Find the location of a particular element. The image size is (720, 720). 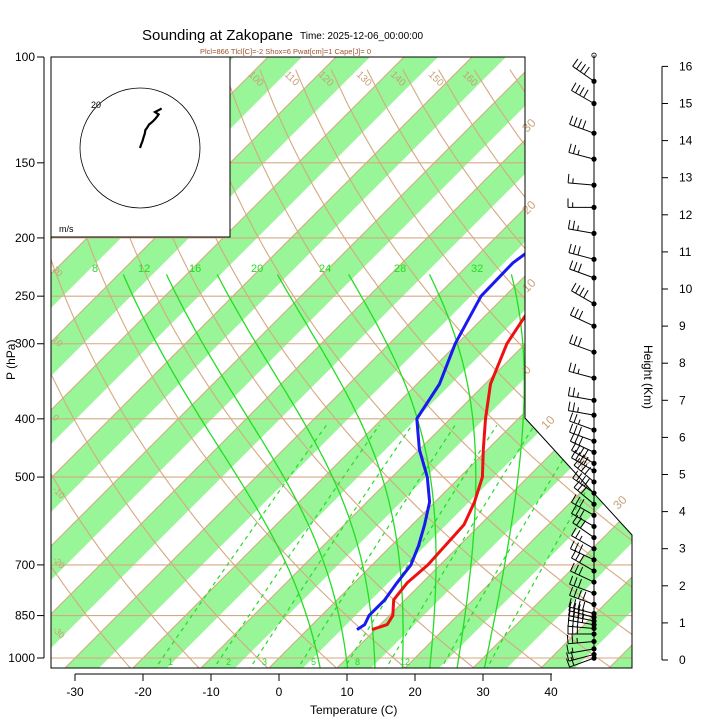

height-tick-label: 1 is located at coordinates (682, 623).